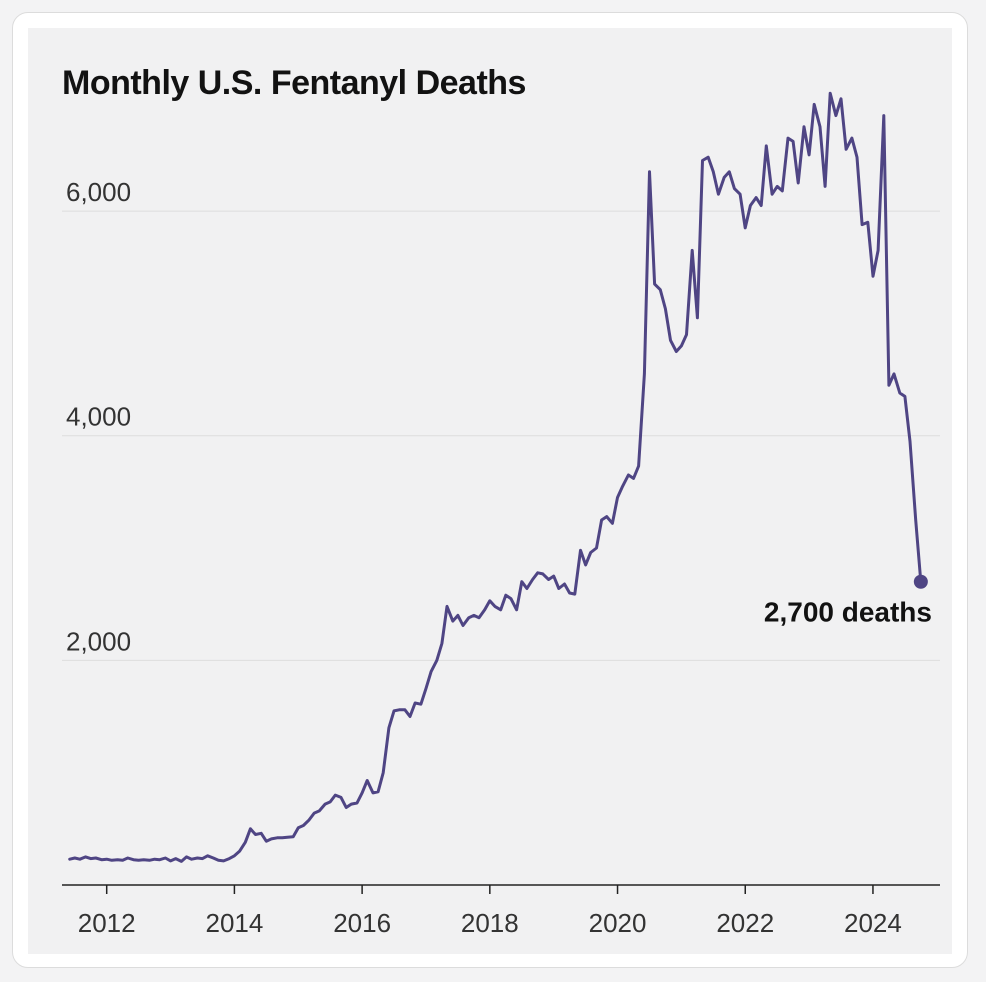 The height and width of the screenshot is (982, 986). I want to click on x-axis-labels: 2012 2014 2016 2018 2020 2022 2024, so click(490, 923).